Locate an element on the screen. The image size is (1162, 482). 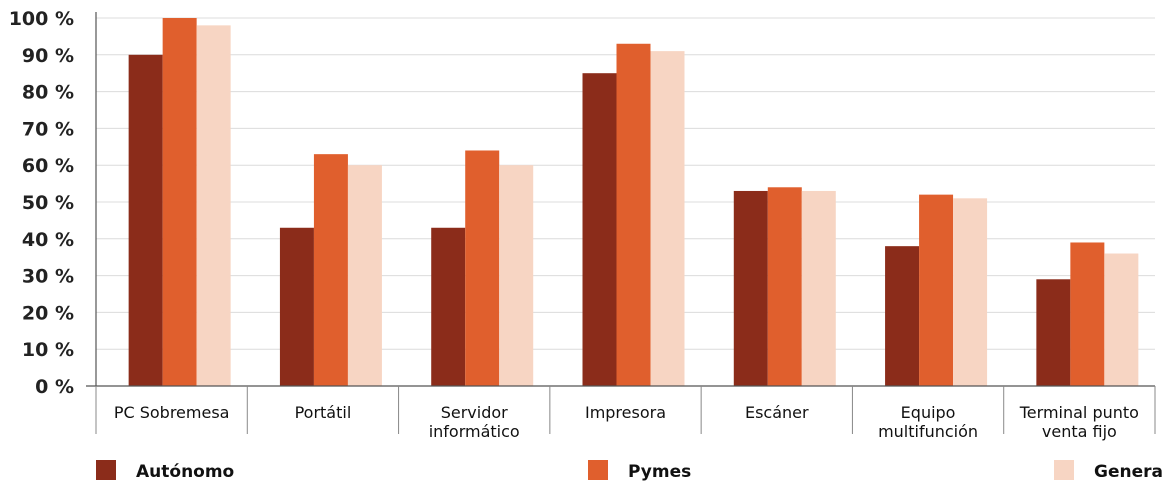
legend-label: Autónomo is located at coordinates (185, 472).